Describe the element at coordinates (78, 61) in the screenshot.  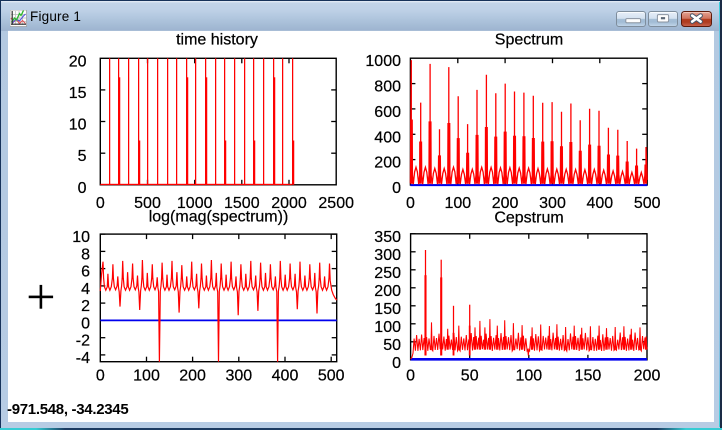
I see `svg-text: 20` at that location.